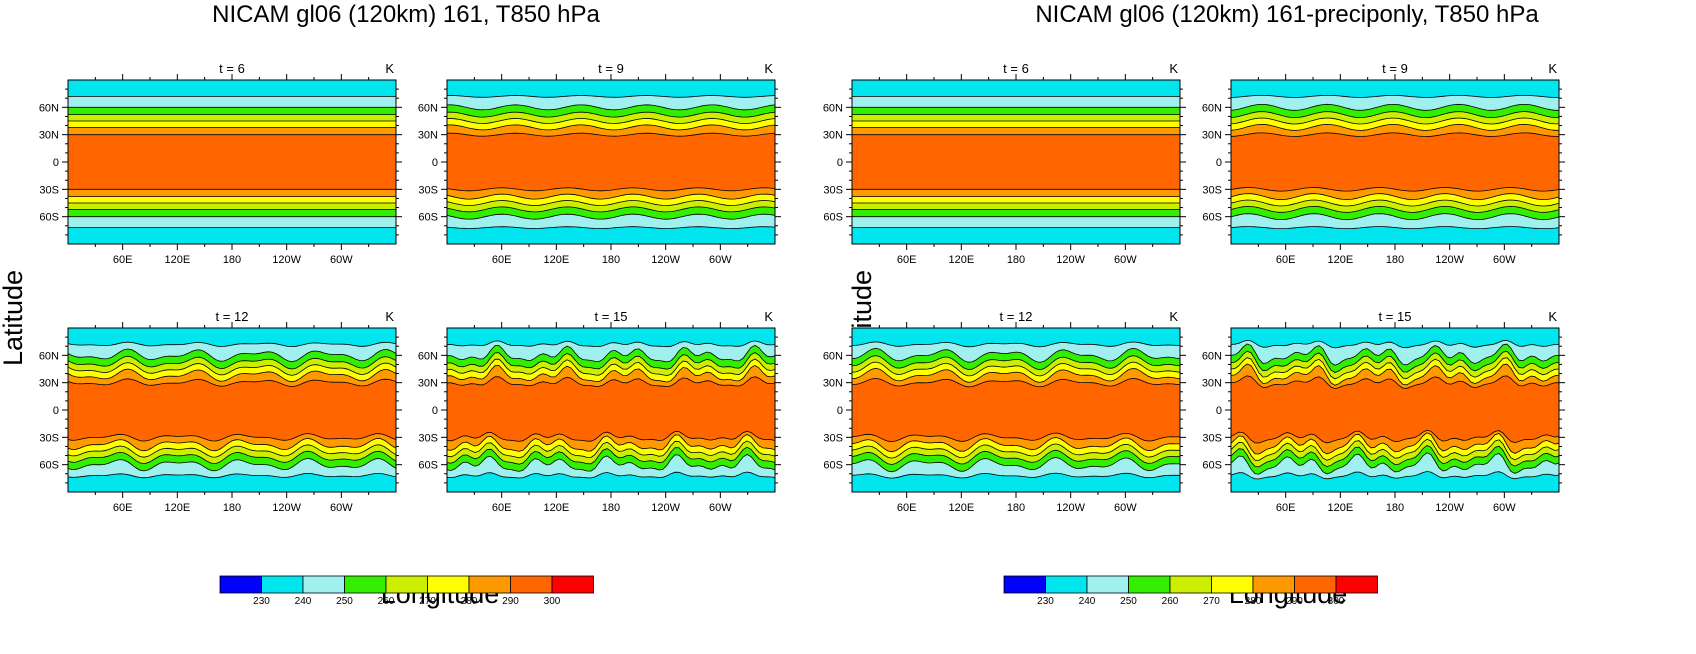 This screenshot has width=1696, height=654. Describe the element at coordinates (406, 14) in the screenshot. I see `main-title-left: NICAM gl06 (120km) 161, T850 hPa` at that location.